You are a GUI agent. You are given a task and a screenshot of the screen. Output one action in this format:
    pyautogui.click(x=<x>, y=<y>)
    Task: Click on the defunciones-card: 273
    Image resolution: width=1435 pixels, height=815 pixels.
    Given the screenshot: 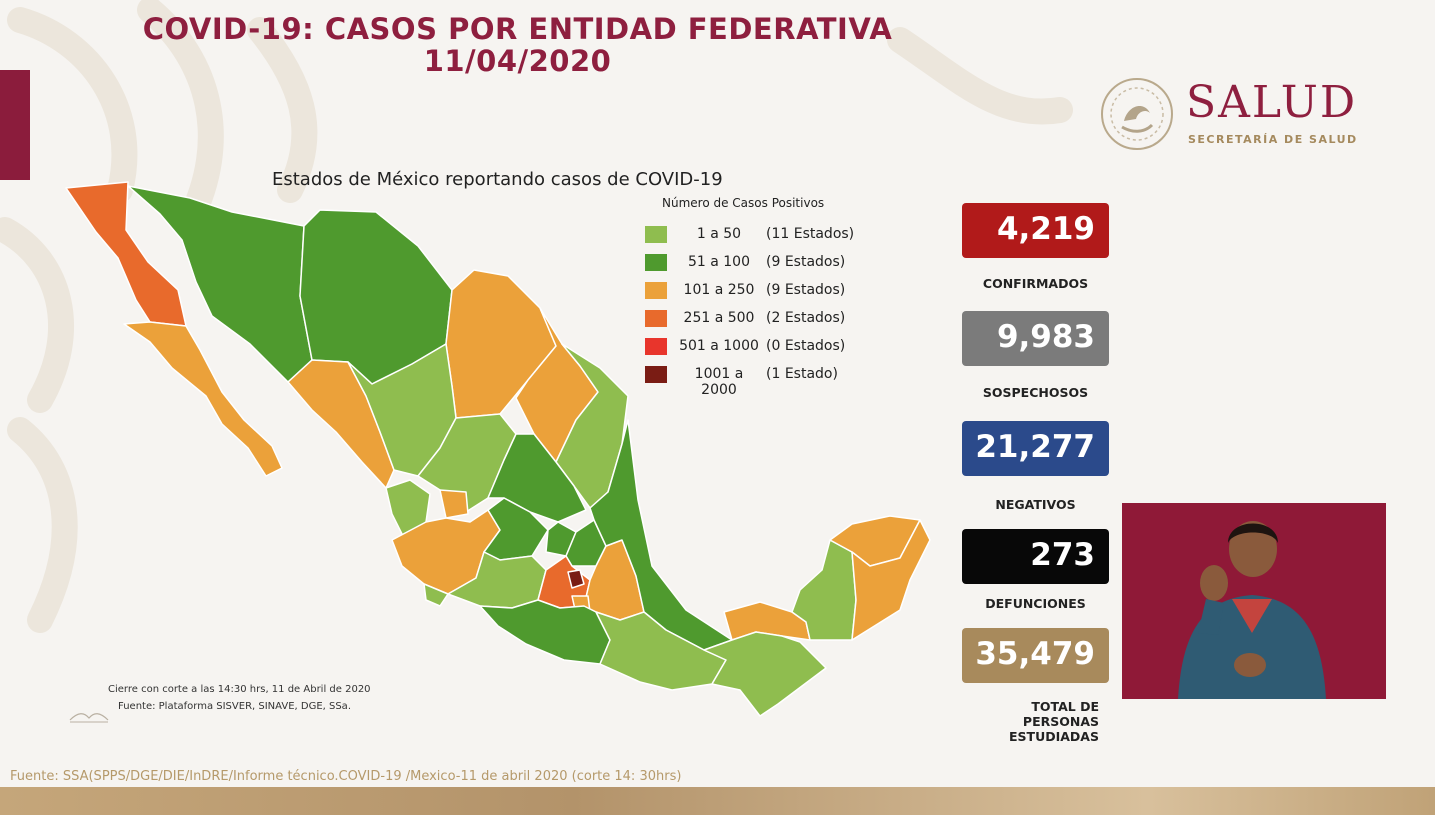 What is the action you would take?
    pyautogui.click(x=1035, y=556)
    